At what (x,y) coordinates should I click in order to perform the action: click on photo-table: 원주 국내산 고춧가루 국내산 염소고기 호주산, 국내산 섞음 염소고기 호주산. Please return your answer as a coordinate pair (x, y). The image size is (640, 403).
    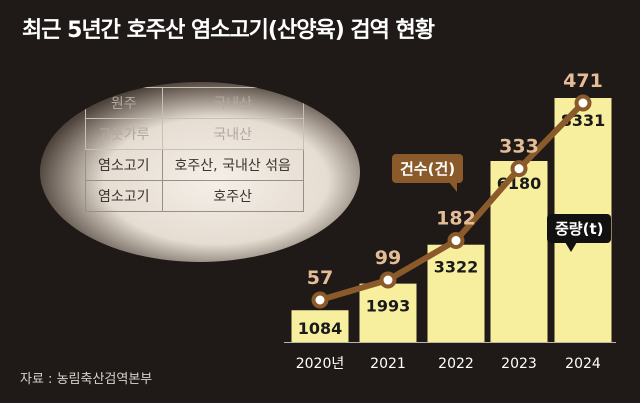
    Looking at the image, I should click on (194, 149).